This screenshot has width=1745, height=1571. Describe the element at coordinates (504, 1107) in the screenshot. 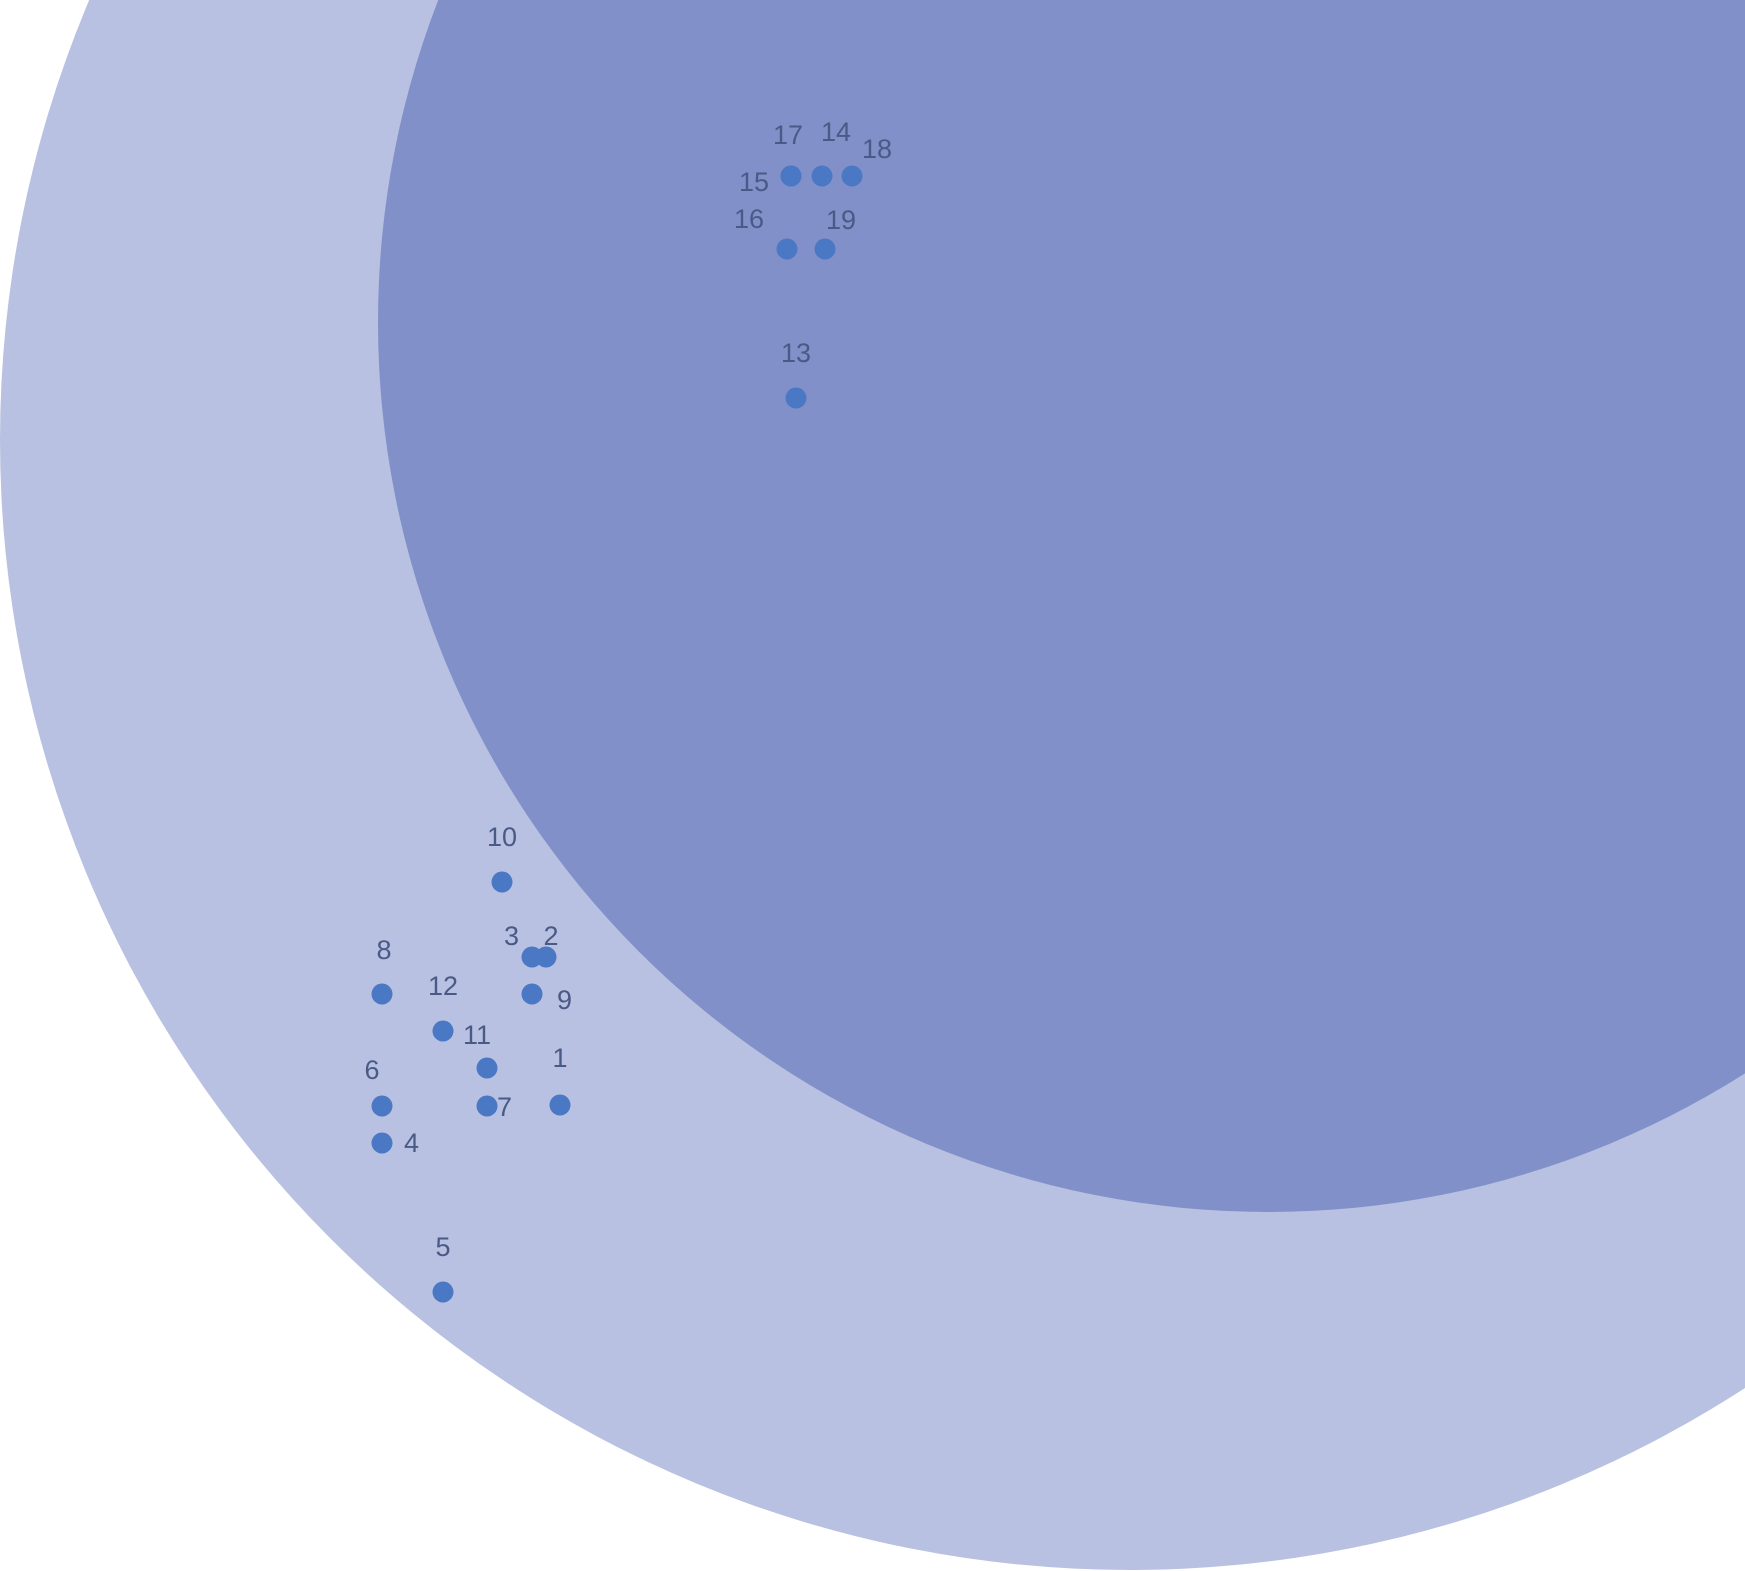

I see `data-label-7: 7` at that location.